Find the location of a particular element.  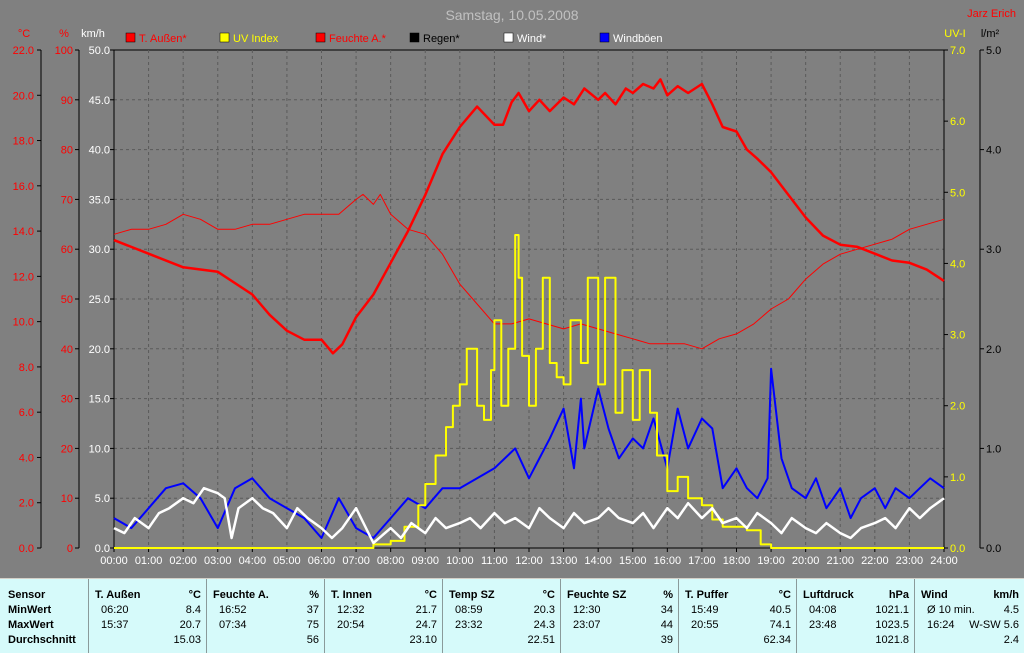

stats-max-time: 23:32 is located at coordinates (469, 625).